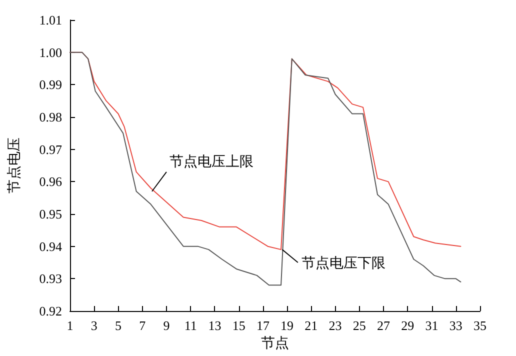 This screenshot has height=356, width=516. What do you see at coordinates (50, 84) in the screenshot?
I see `y-tick-label: 0.99` at bounding box center [50, 84].